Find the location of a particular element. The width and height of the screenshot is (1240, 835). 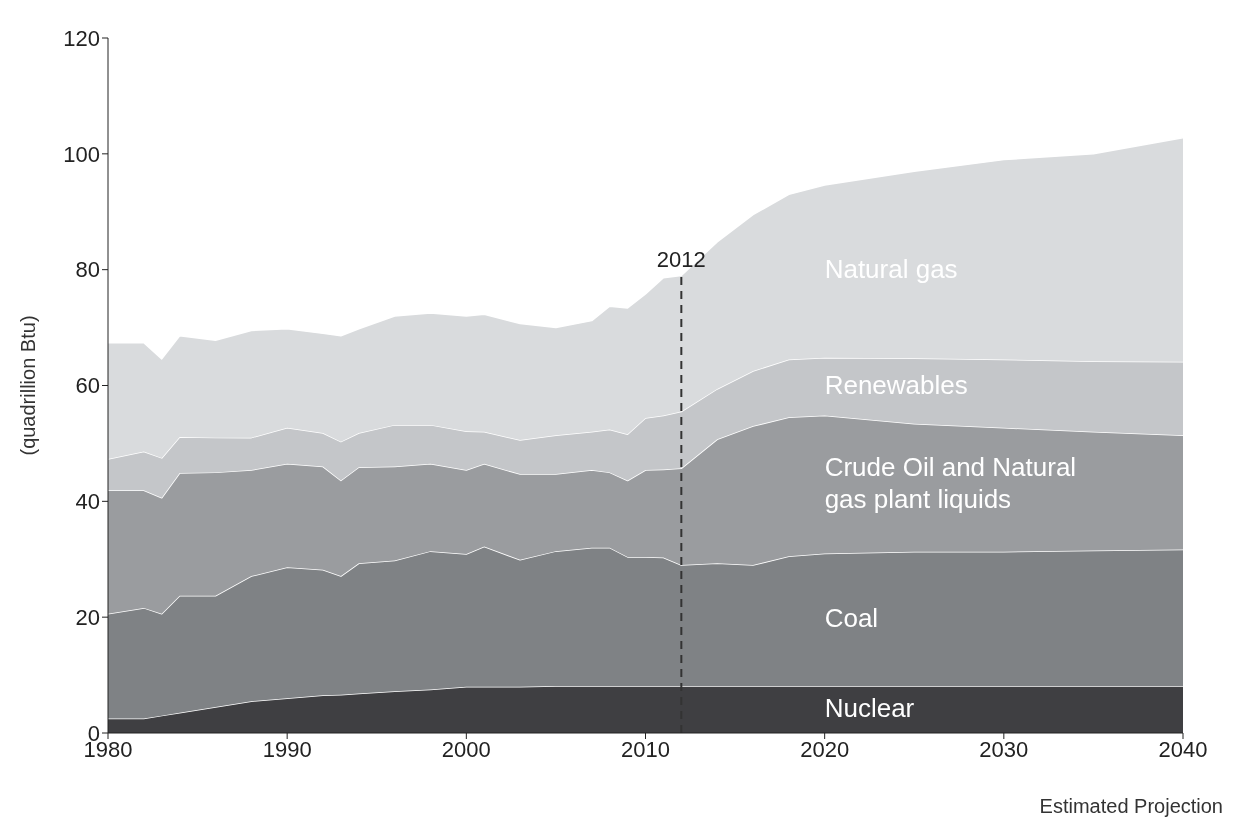

y-axis-title: (quadrillion Btu) is located at coordinates (28, 385).